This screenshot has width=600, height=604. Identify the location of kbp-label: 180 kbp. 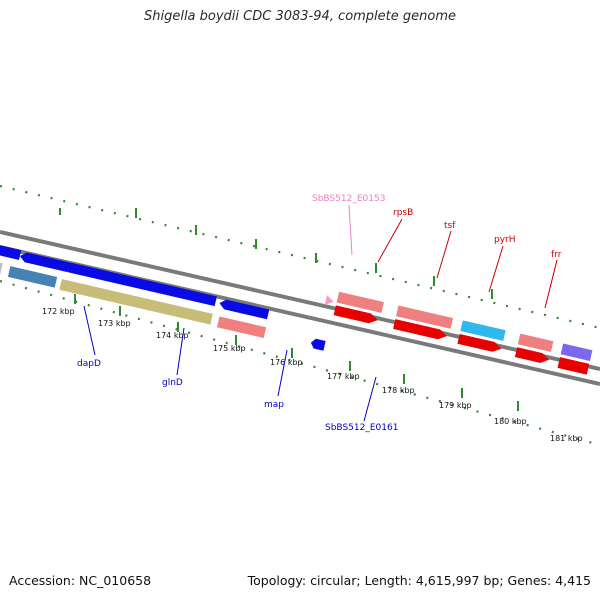
(510, 421).